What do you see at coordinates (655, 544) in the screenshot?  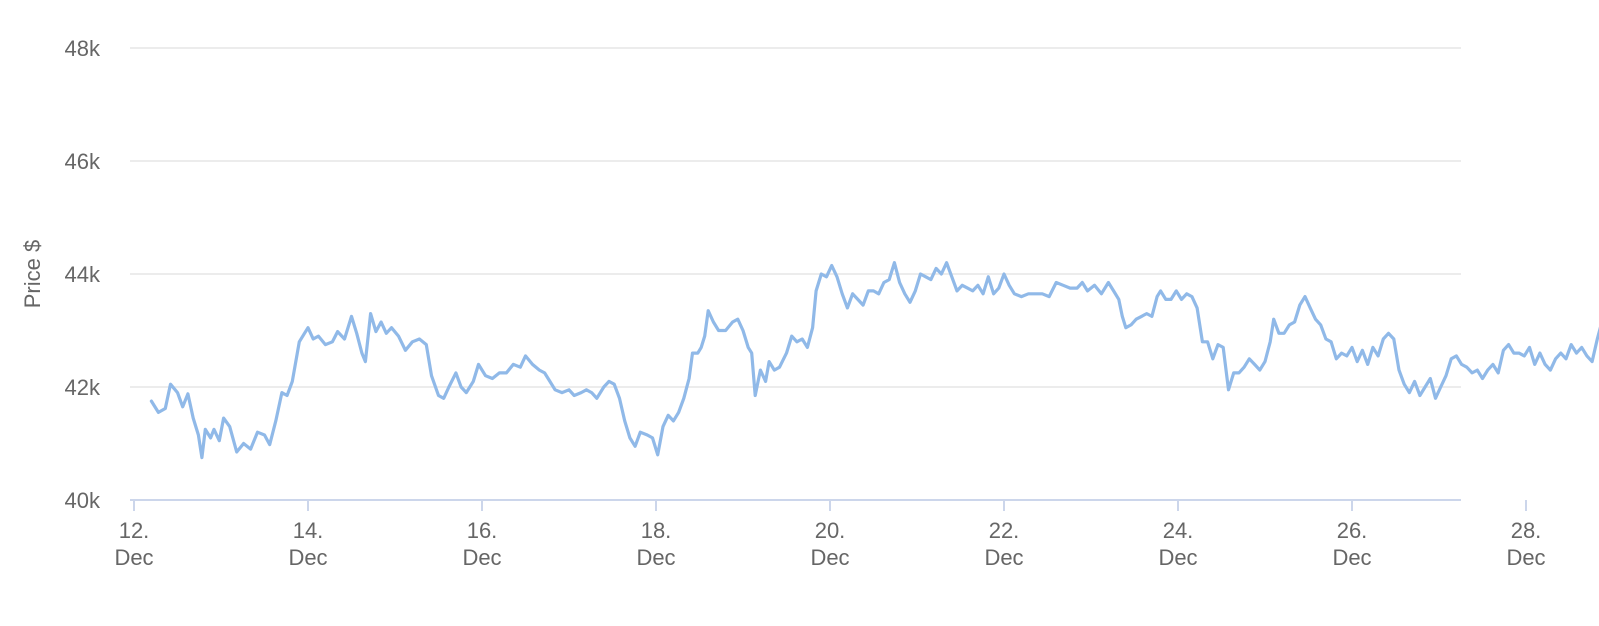 I see `x-tick-label: 18. Dec` at bounding box center [655, 544].